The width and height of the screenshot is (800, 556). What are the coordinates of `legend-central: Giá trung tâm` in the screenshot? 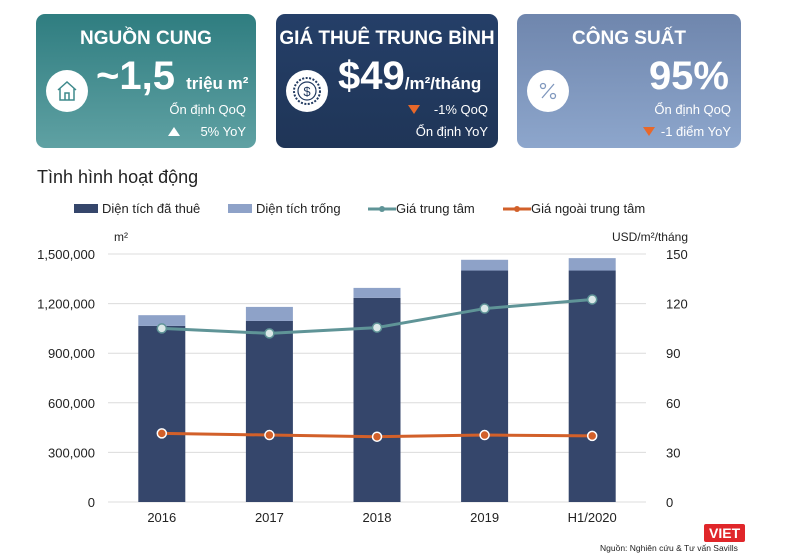 It's located at (421, 208).